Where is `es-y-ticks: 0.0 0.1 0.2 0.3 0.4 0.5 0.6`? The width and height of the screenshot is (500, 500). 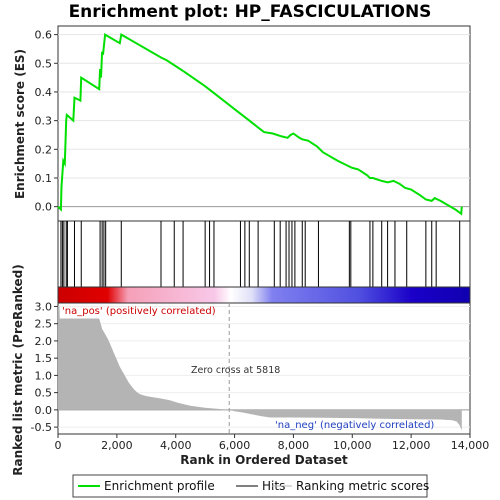 es-y-ticks: 0.0 0.1 0.2 0.3 0.4 0.5 0.6 is located at coordinates (46, 121).